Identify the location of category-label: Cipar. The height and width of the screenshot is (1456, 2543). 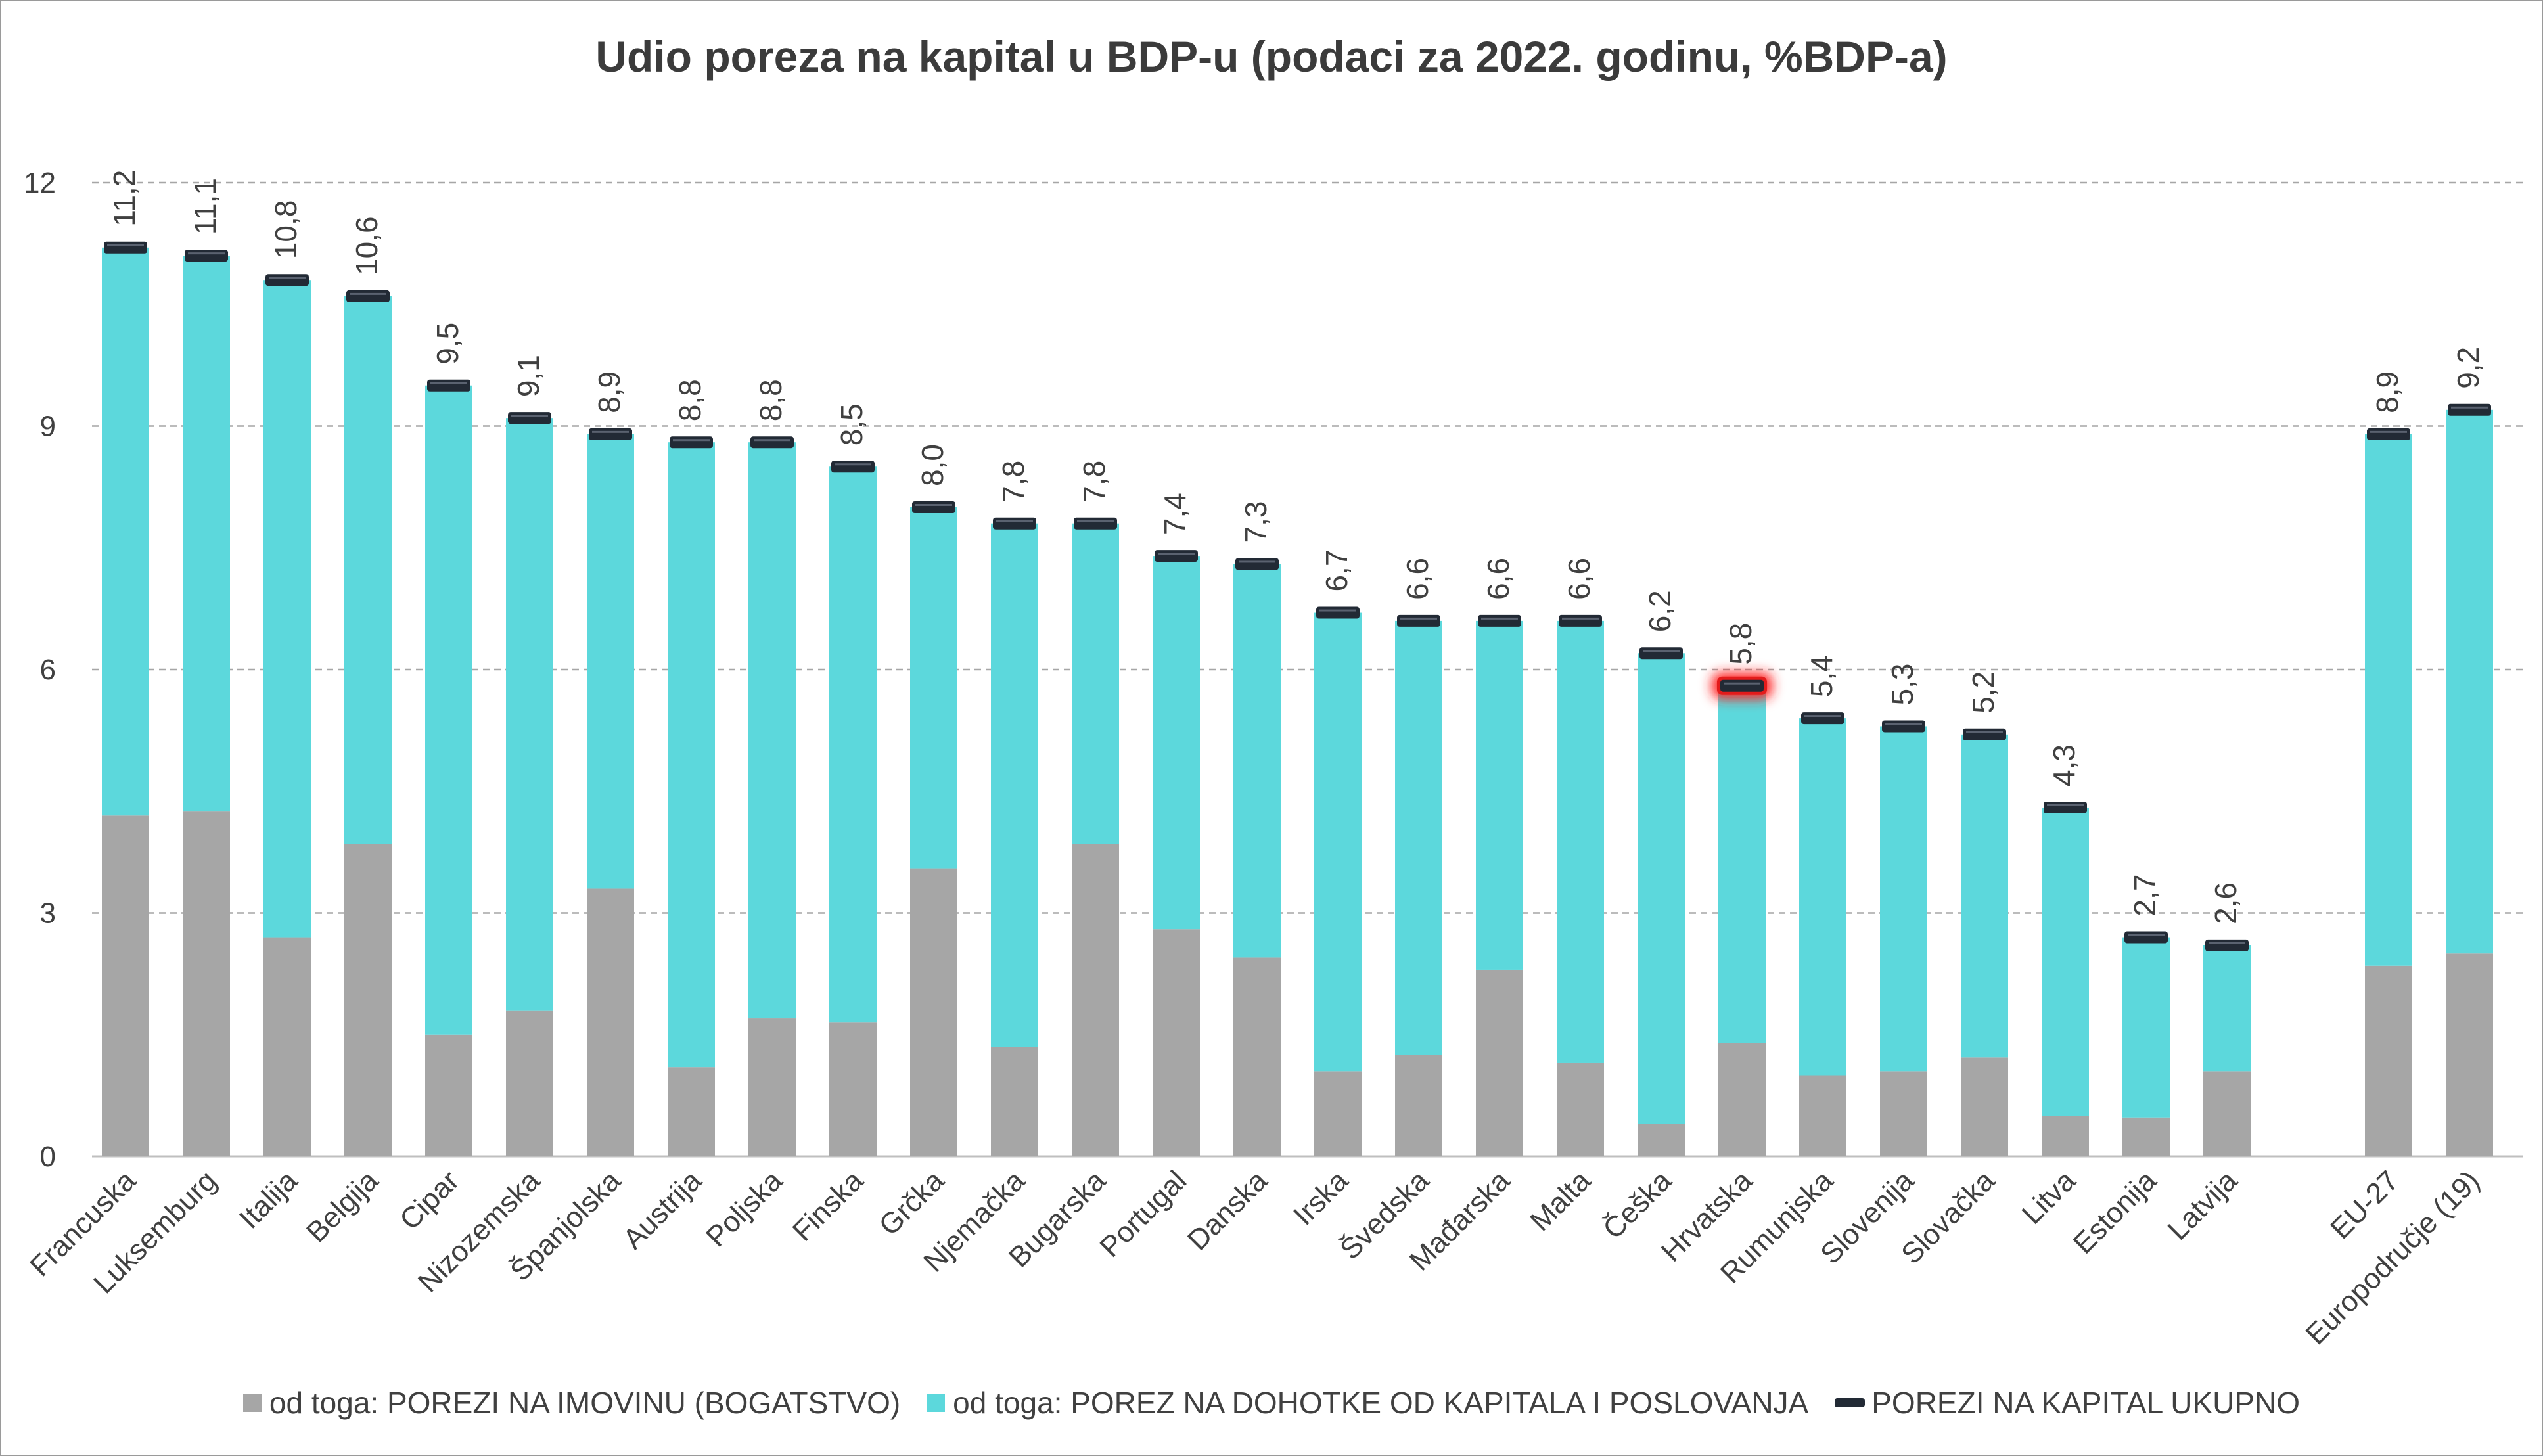
(429, 1200).